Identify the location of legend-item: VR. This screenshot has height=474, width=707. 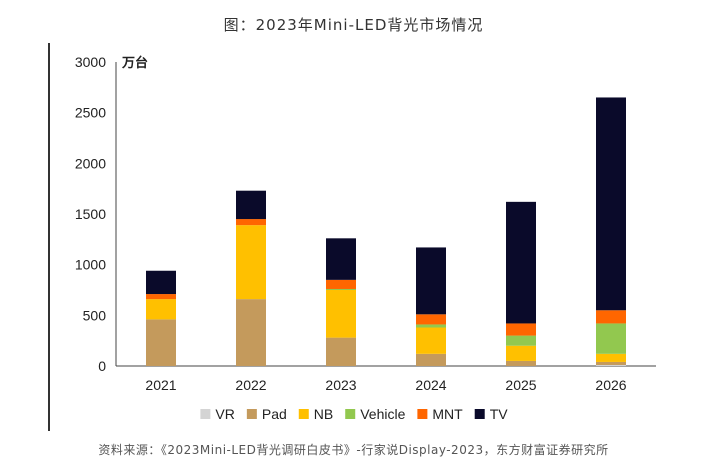
(217, 414).